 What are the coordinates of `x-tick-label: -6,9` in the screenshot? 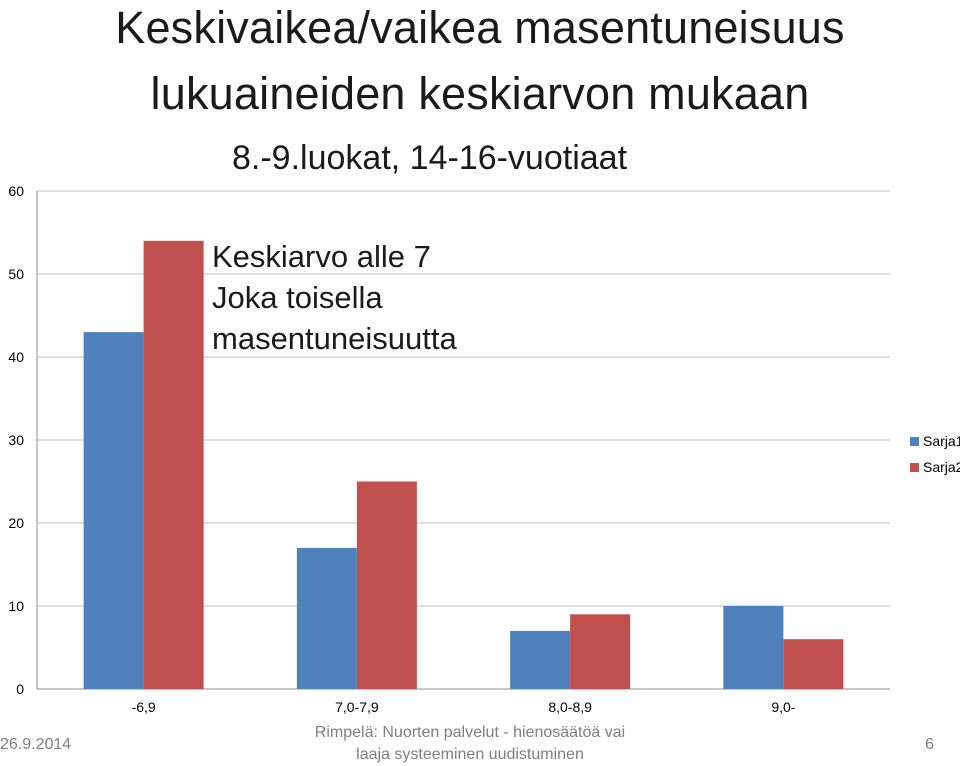 It's located at (144, 707).